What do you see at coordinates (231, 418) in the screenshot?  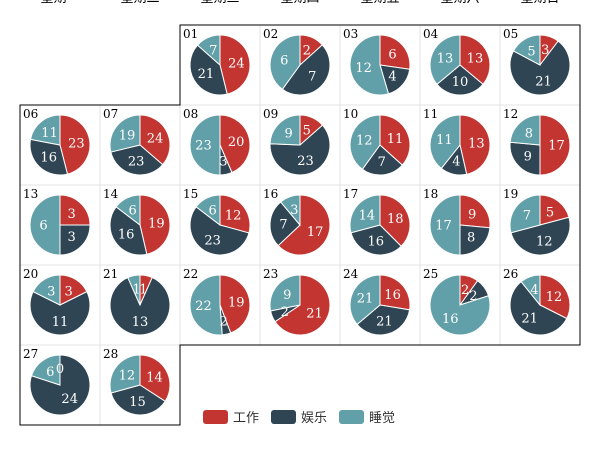 I see `legend-item: 工作` at bounding box center [231, 418].